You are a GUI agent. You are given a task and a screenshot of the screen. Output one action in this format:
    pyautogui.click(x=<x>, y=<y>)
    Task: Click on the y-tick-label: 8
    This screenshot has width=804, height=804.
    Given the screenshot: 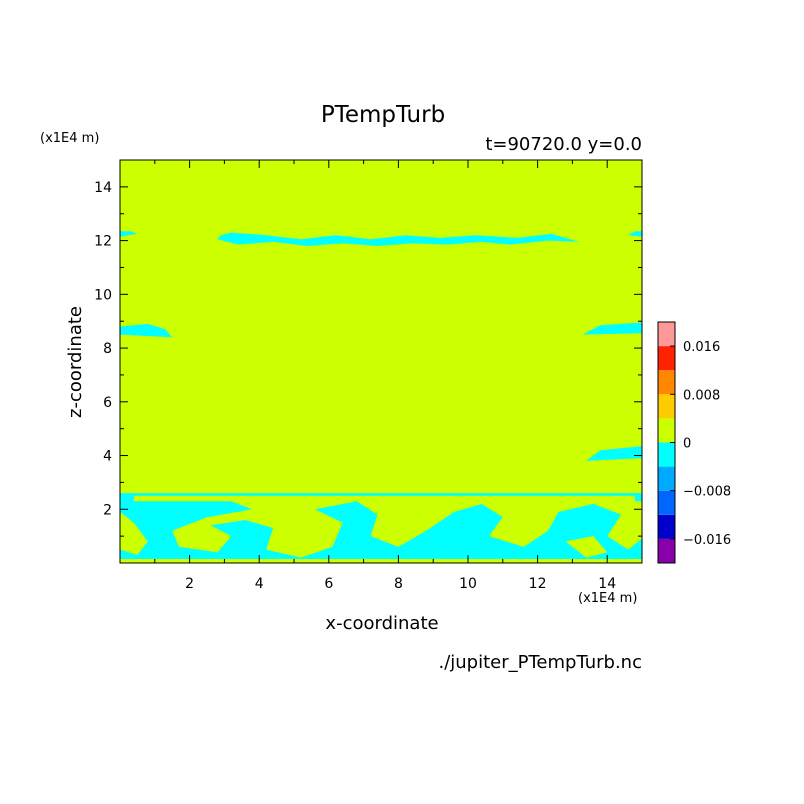 What is the action you would take?
    pyautogui.click(x=107, y=349)
    